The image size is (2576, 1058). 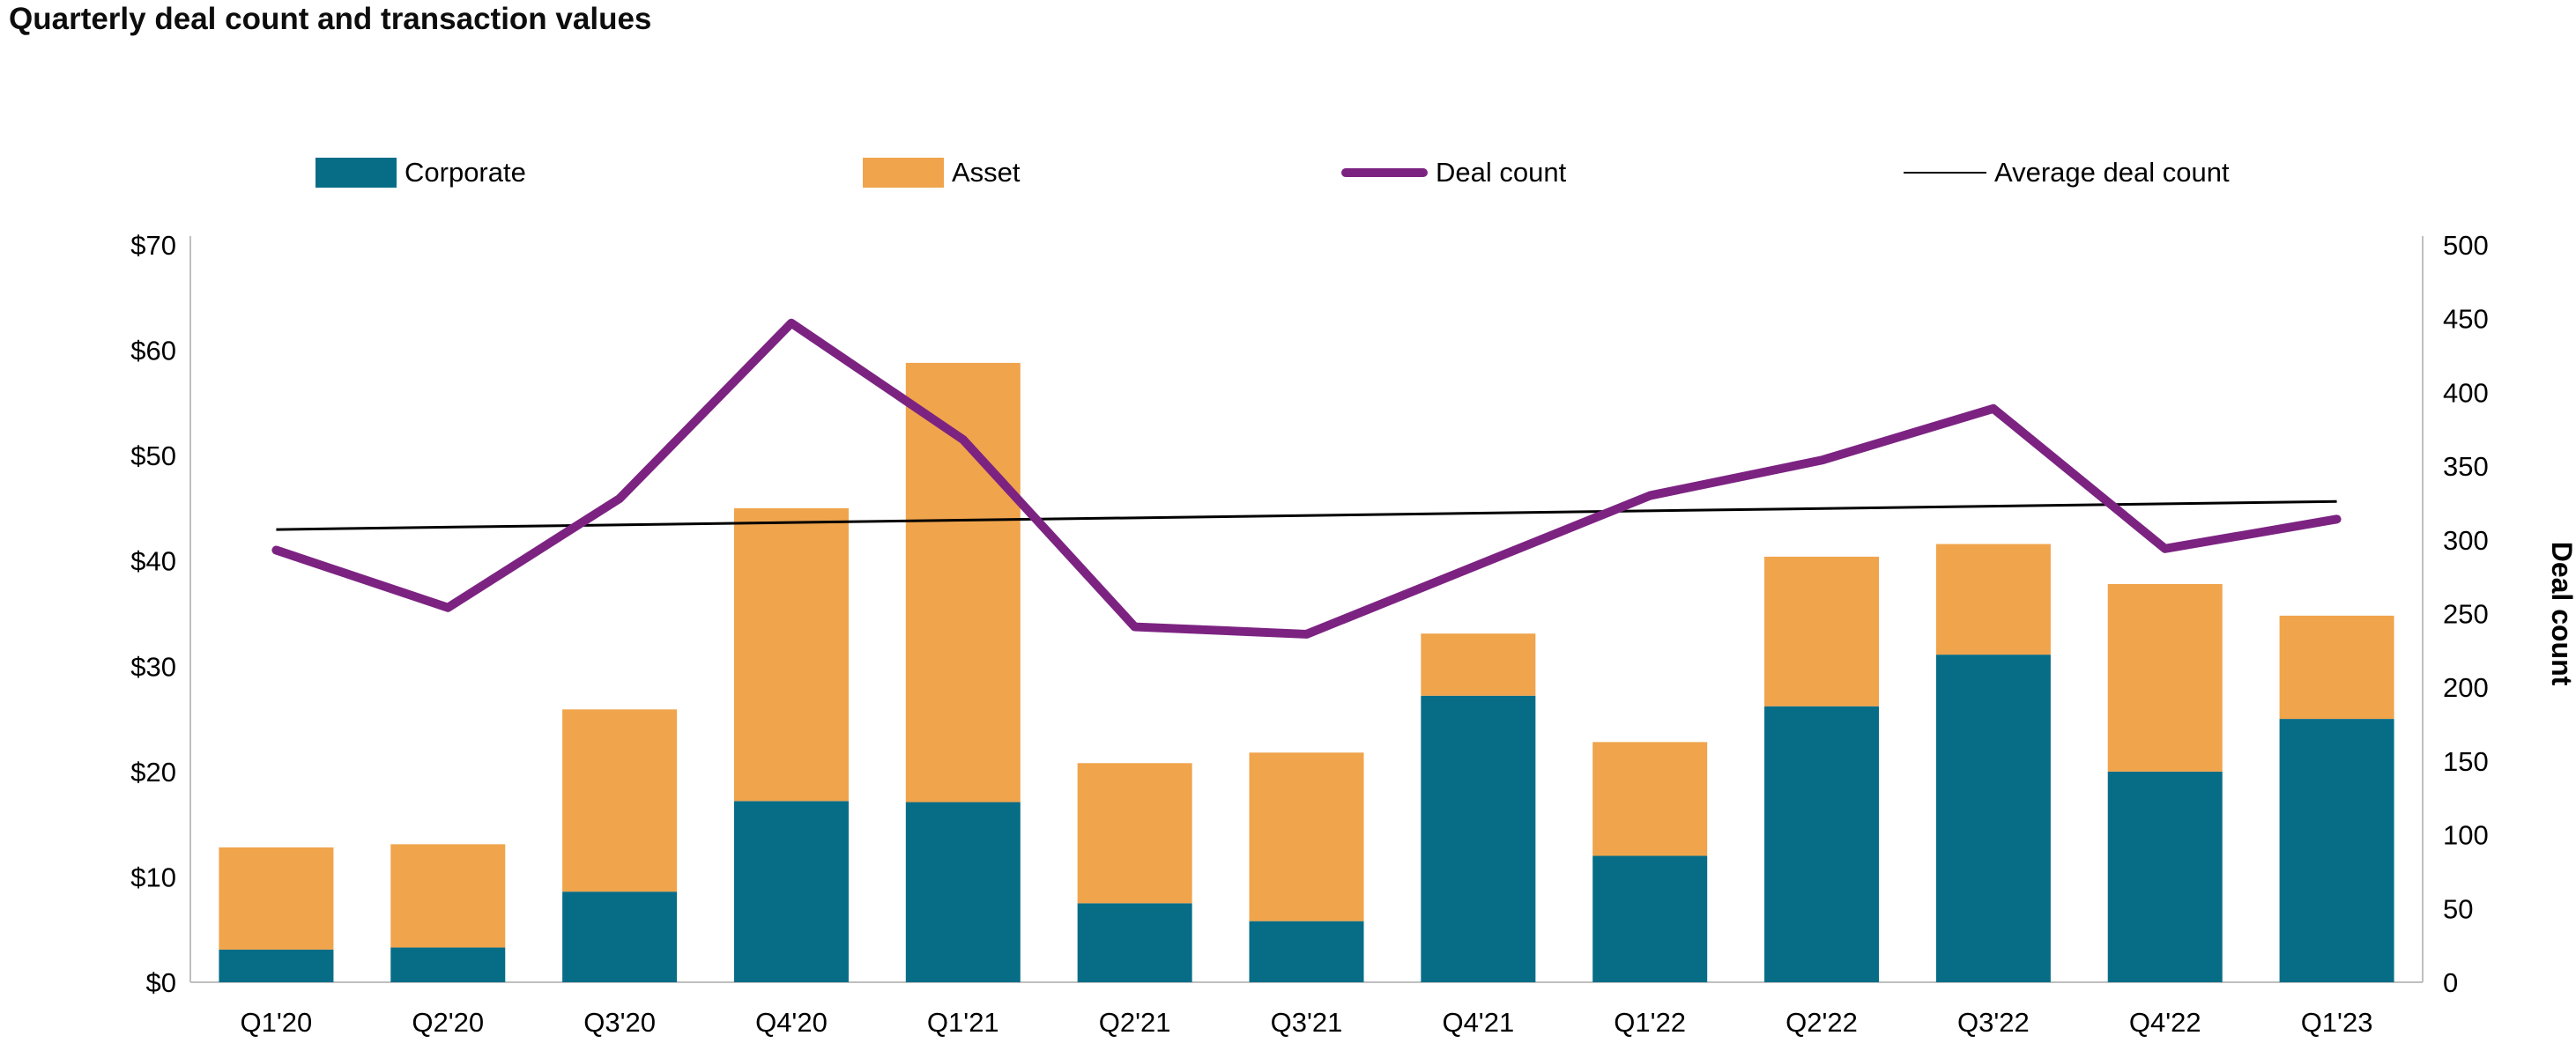 What do you see at coordinates (2165, 1023) in the screenshot?
I see `x-axis-label: Q4'22` at bounding box center [2165, 1023].